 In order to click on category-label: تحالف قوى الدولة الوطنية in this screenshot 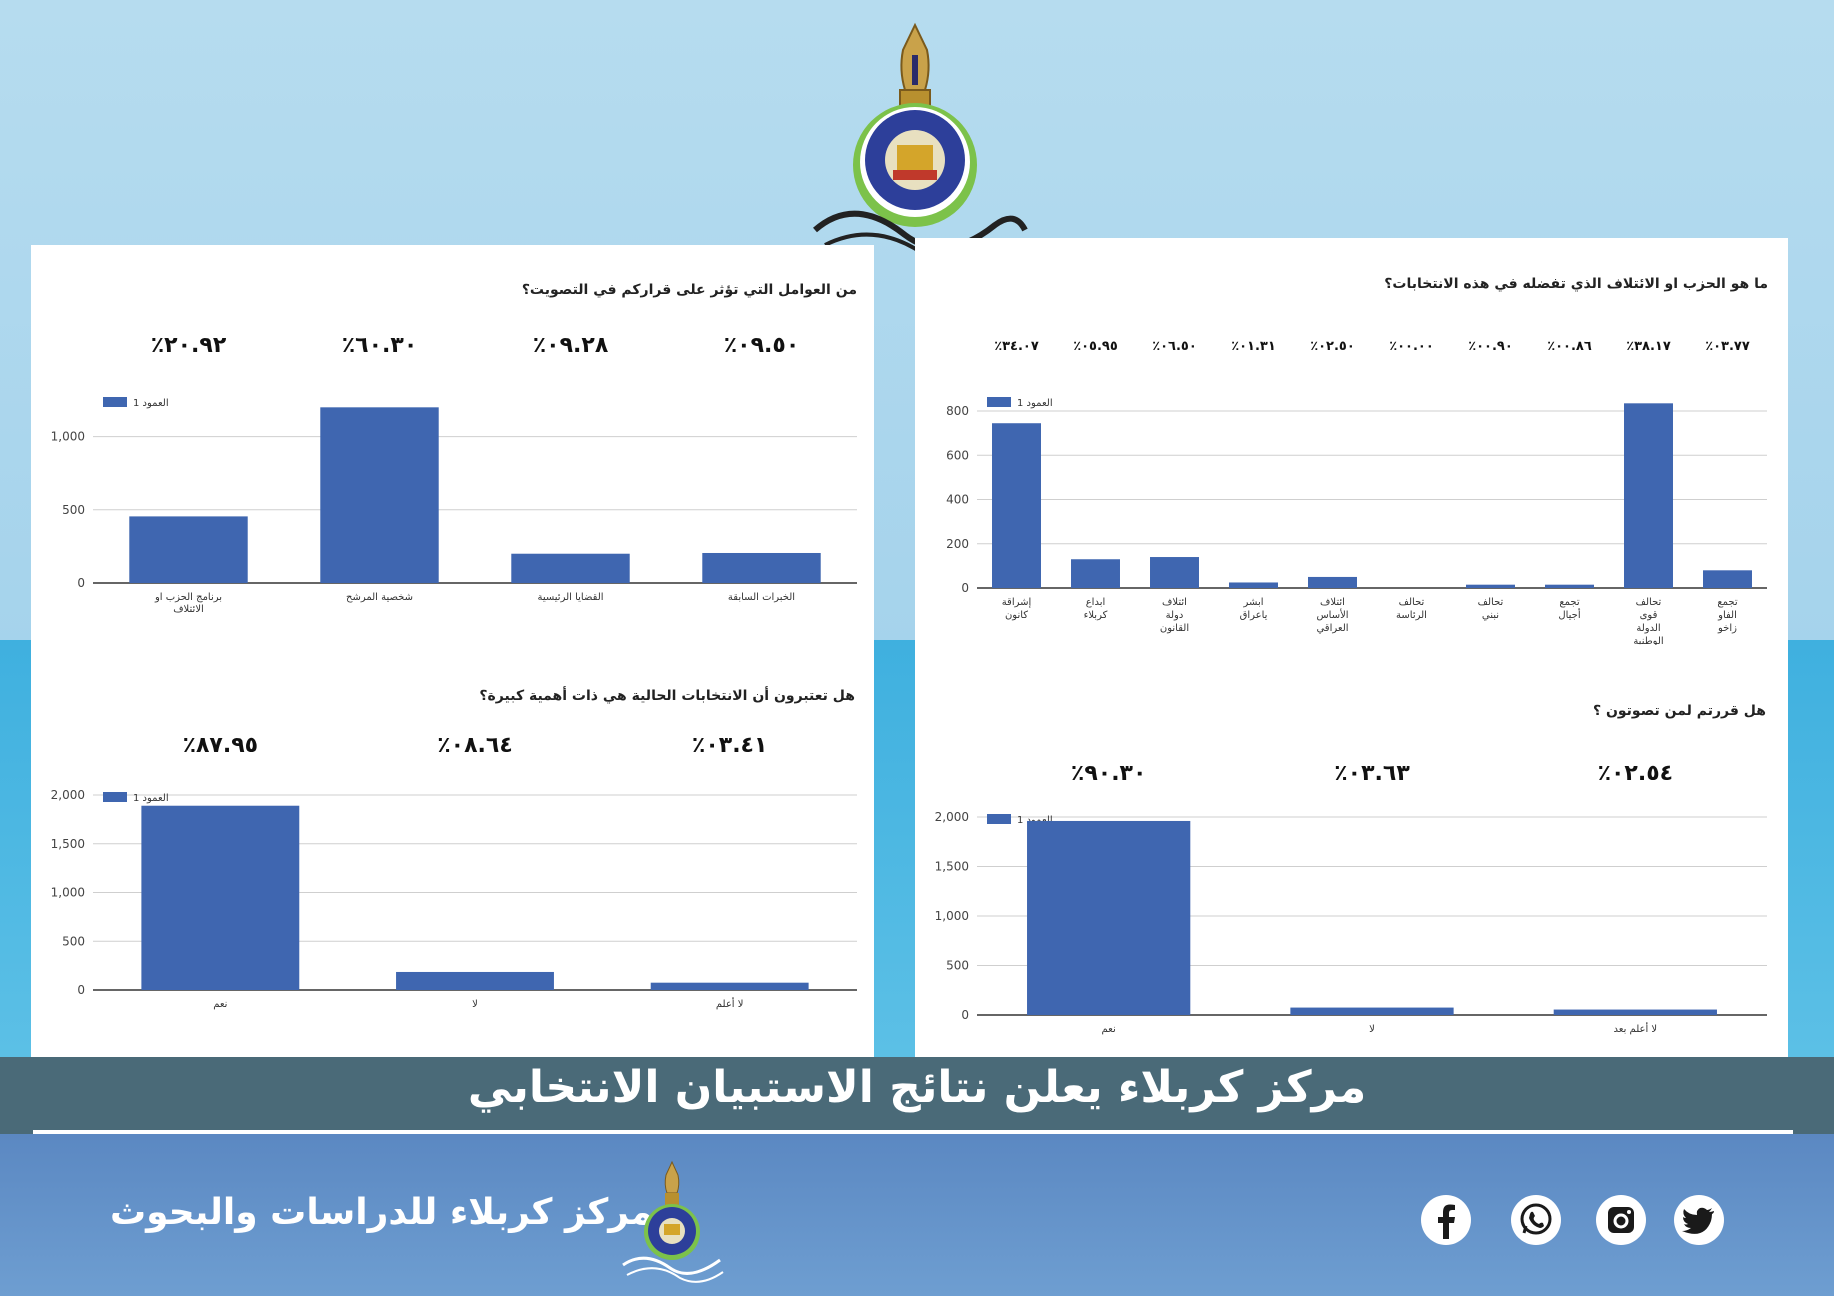, I will do `click(1648, 621)`.